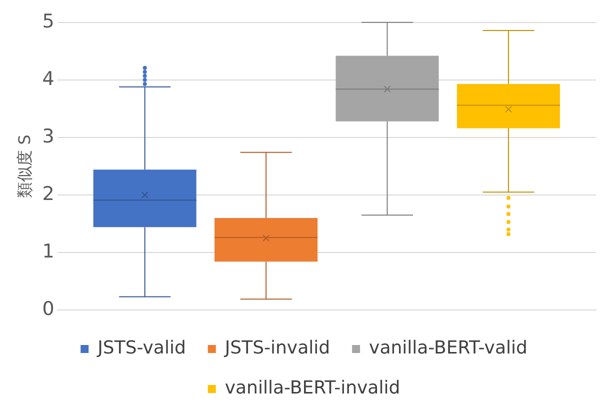 The image size is (614, 416). What do you see at coordinates (448, 348) in the screenshot?
I see `legend-label: vanilla-BERT-valid` at bounding box center [448, 348].